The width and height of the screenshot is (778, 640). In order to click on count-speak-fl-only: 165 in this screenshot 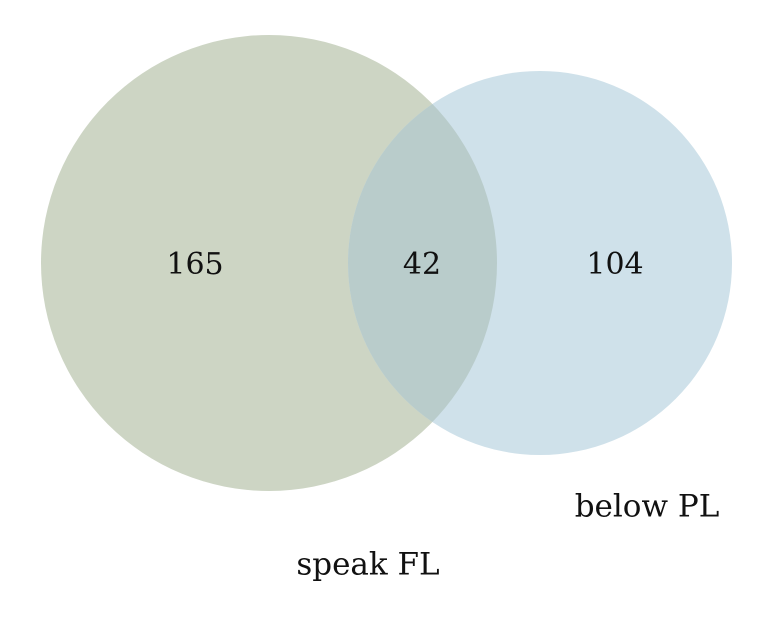, I will do `click(194, 264)`.